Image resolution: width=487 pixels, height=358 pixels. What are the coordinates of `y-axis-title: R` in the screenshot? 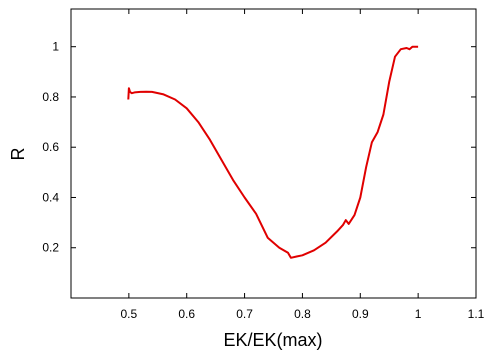 It's located at (18, 154).